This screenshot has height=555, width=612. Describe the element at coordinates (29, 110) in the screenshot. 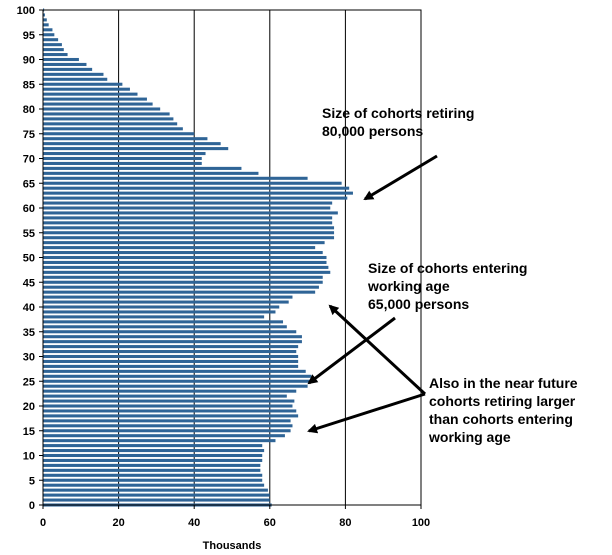

I see `ytick-label-80: 80` at that location.